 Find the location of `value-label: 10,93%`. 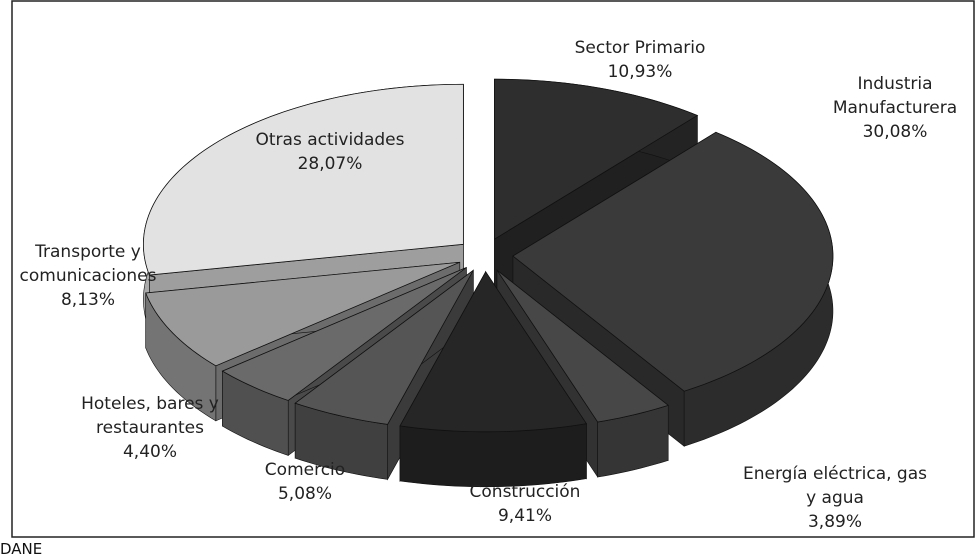

value-label: 10,93% is located at coordinates (640, 72).